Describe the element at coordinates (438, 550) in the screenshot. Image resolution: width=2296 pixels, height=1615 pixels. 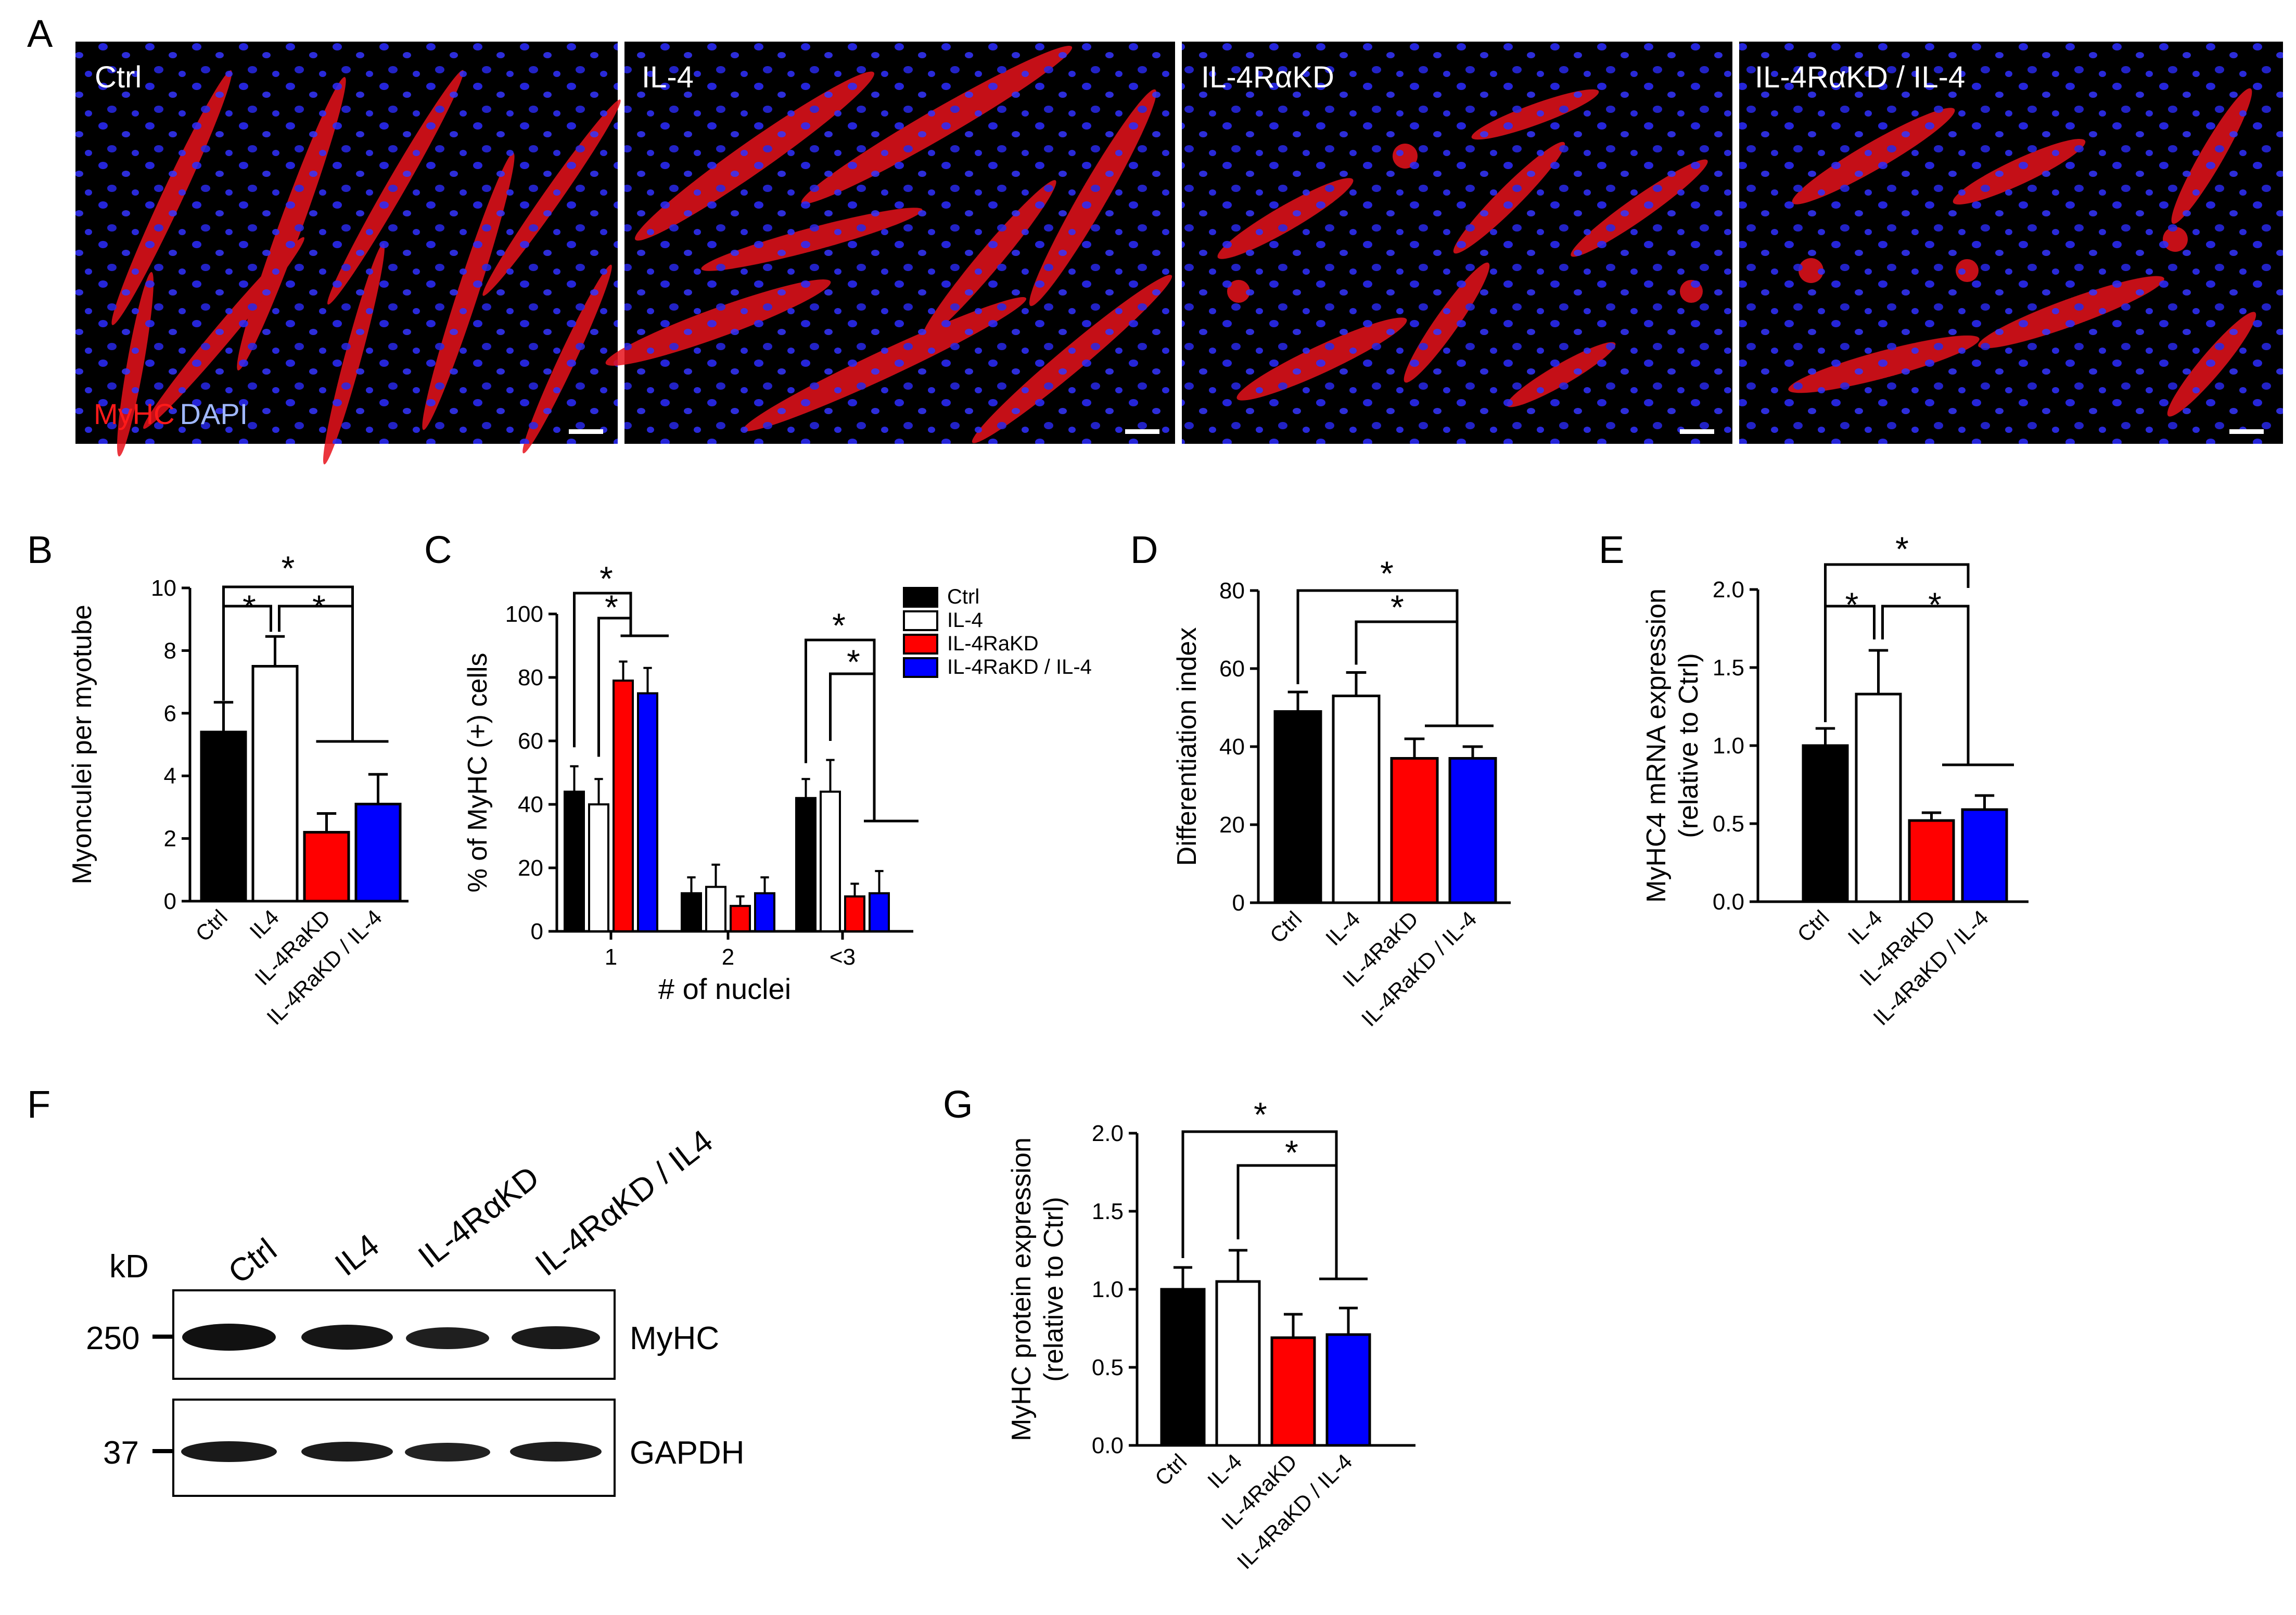
I see `panel-letter-c: C` at that location.